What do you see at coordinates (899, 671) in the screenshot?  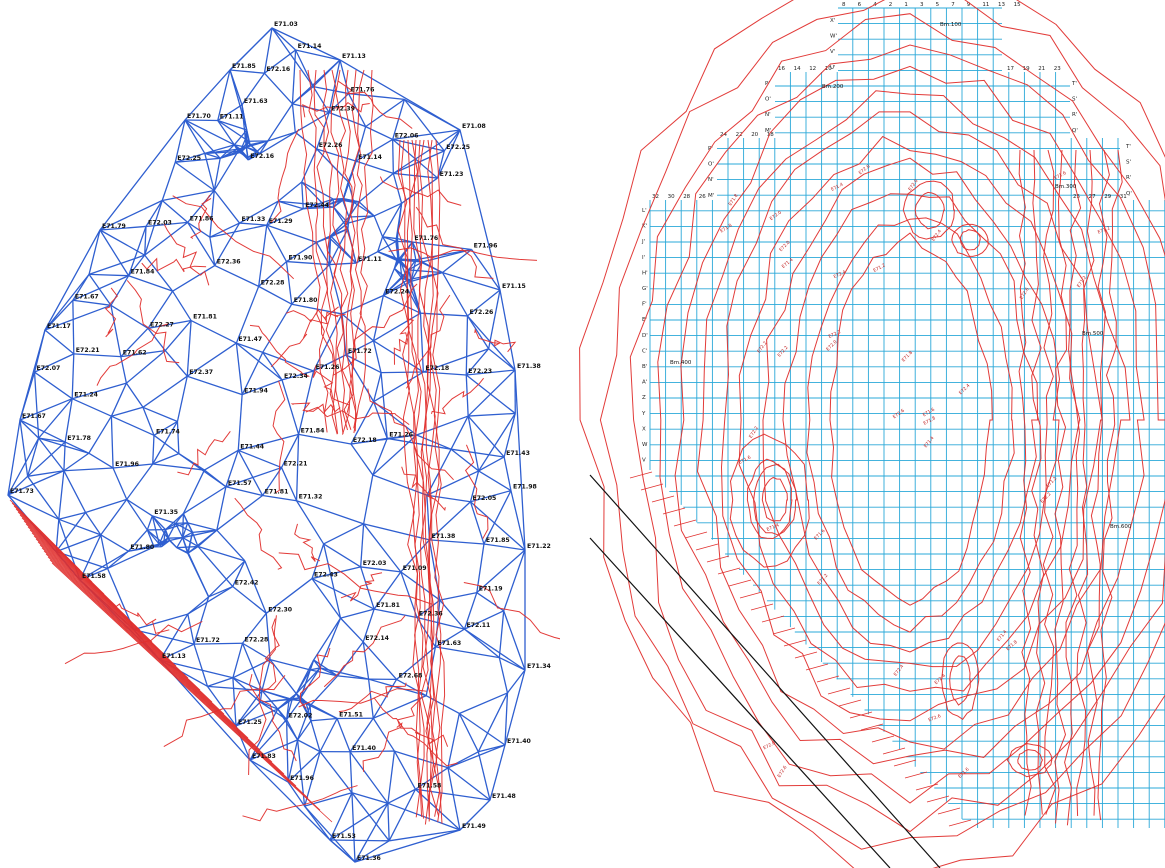 I see `contour-value-label: E72.4` at bounding box center [899, 671].